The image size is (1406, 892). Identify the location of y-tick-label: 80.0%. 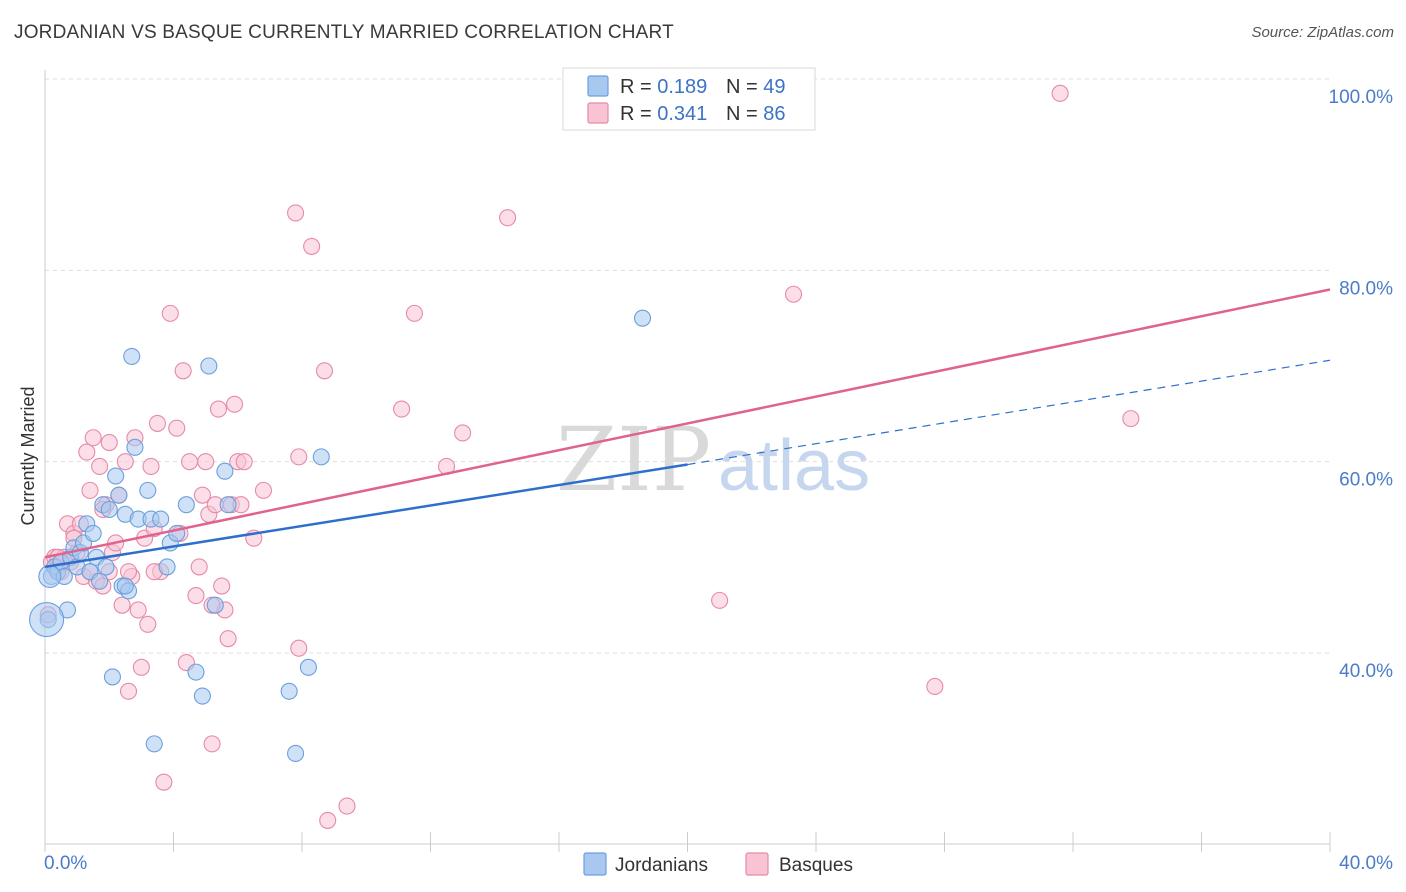
(1366, 288).